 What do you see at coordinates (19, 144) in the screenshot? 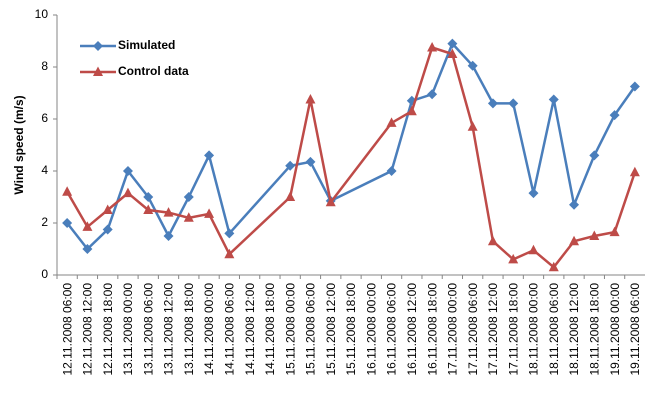
I see `y-axis-label: Wind speed (m/s)` at bounding box center [19, 144].